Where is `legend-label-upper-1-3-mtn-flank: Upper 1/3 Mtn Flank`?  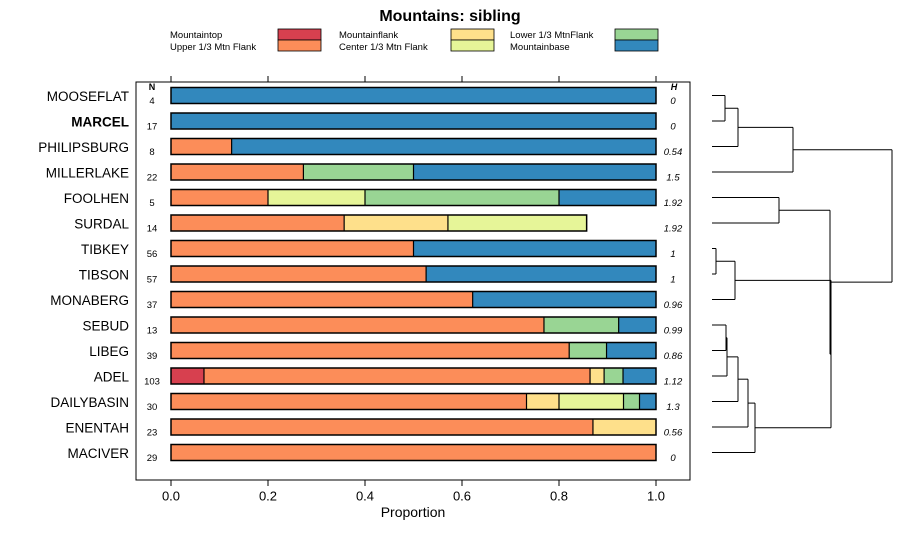 legend-label-upper-1-3-mtn-flank: Upper 1/3 Mtn Flank is located at coordinates (213, 47).